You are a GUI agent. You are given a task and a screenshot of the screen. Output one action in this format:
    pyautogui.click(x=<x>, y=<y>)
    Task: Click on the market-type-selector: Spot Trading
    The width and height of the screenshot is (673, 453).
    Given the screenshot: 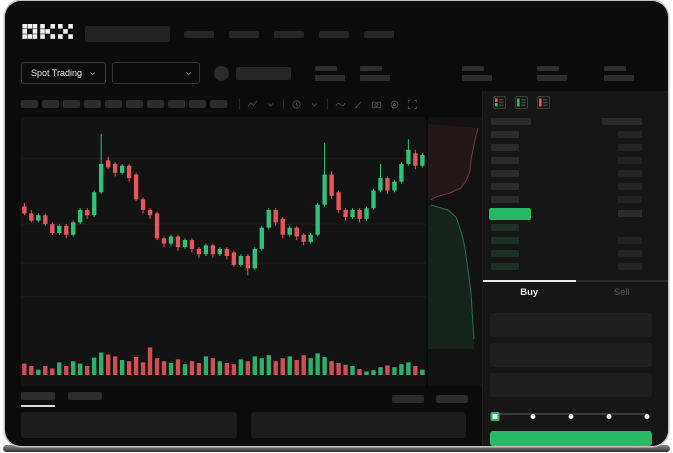 What is the action you would take?
    pyautogui.click(x=64, y=73)
    